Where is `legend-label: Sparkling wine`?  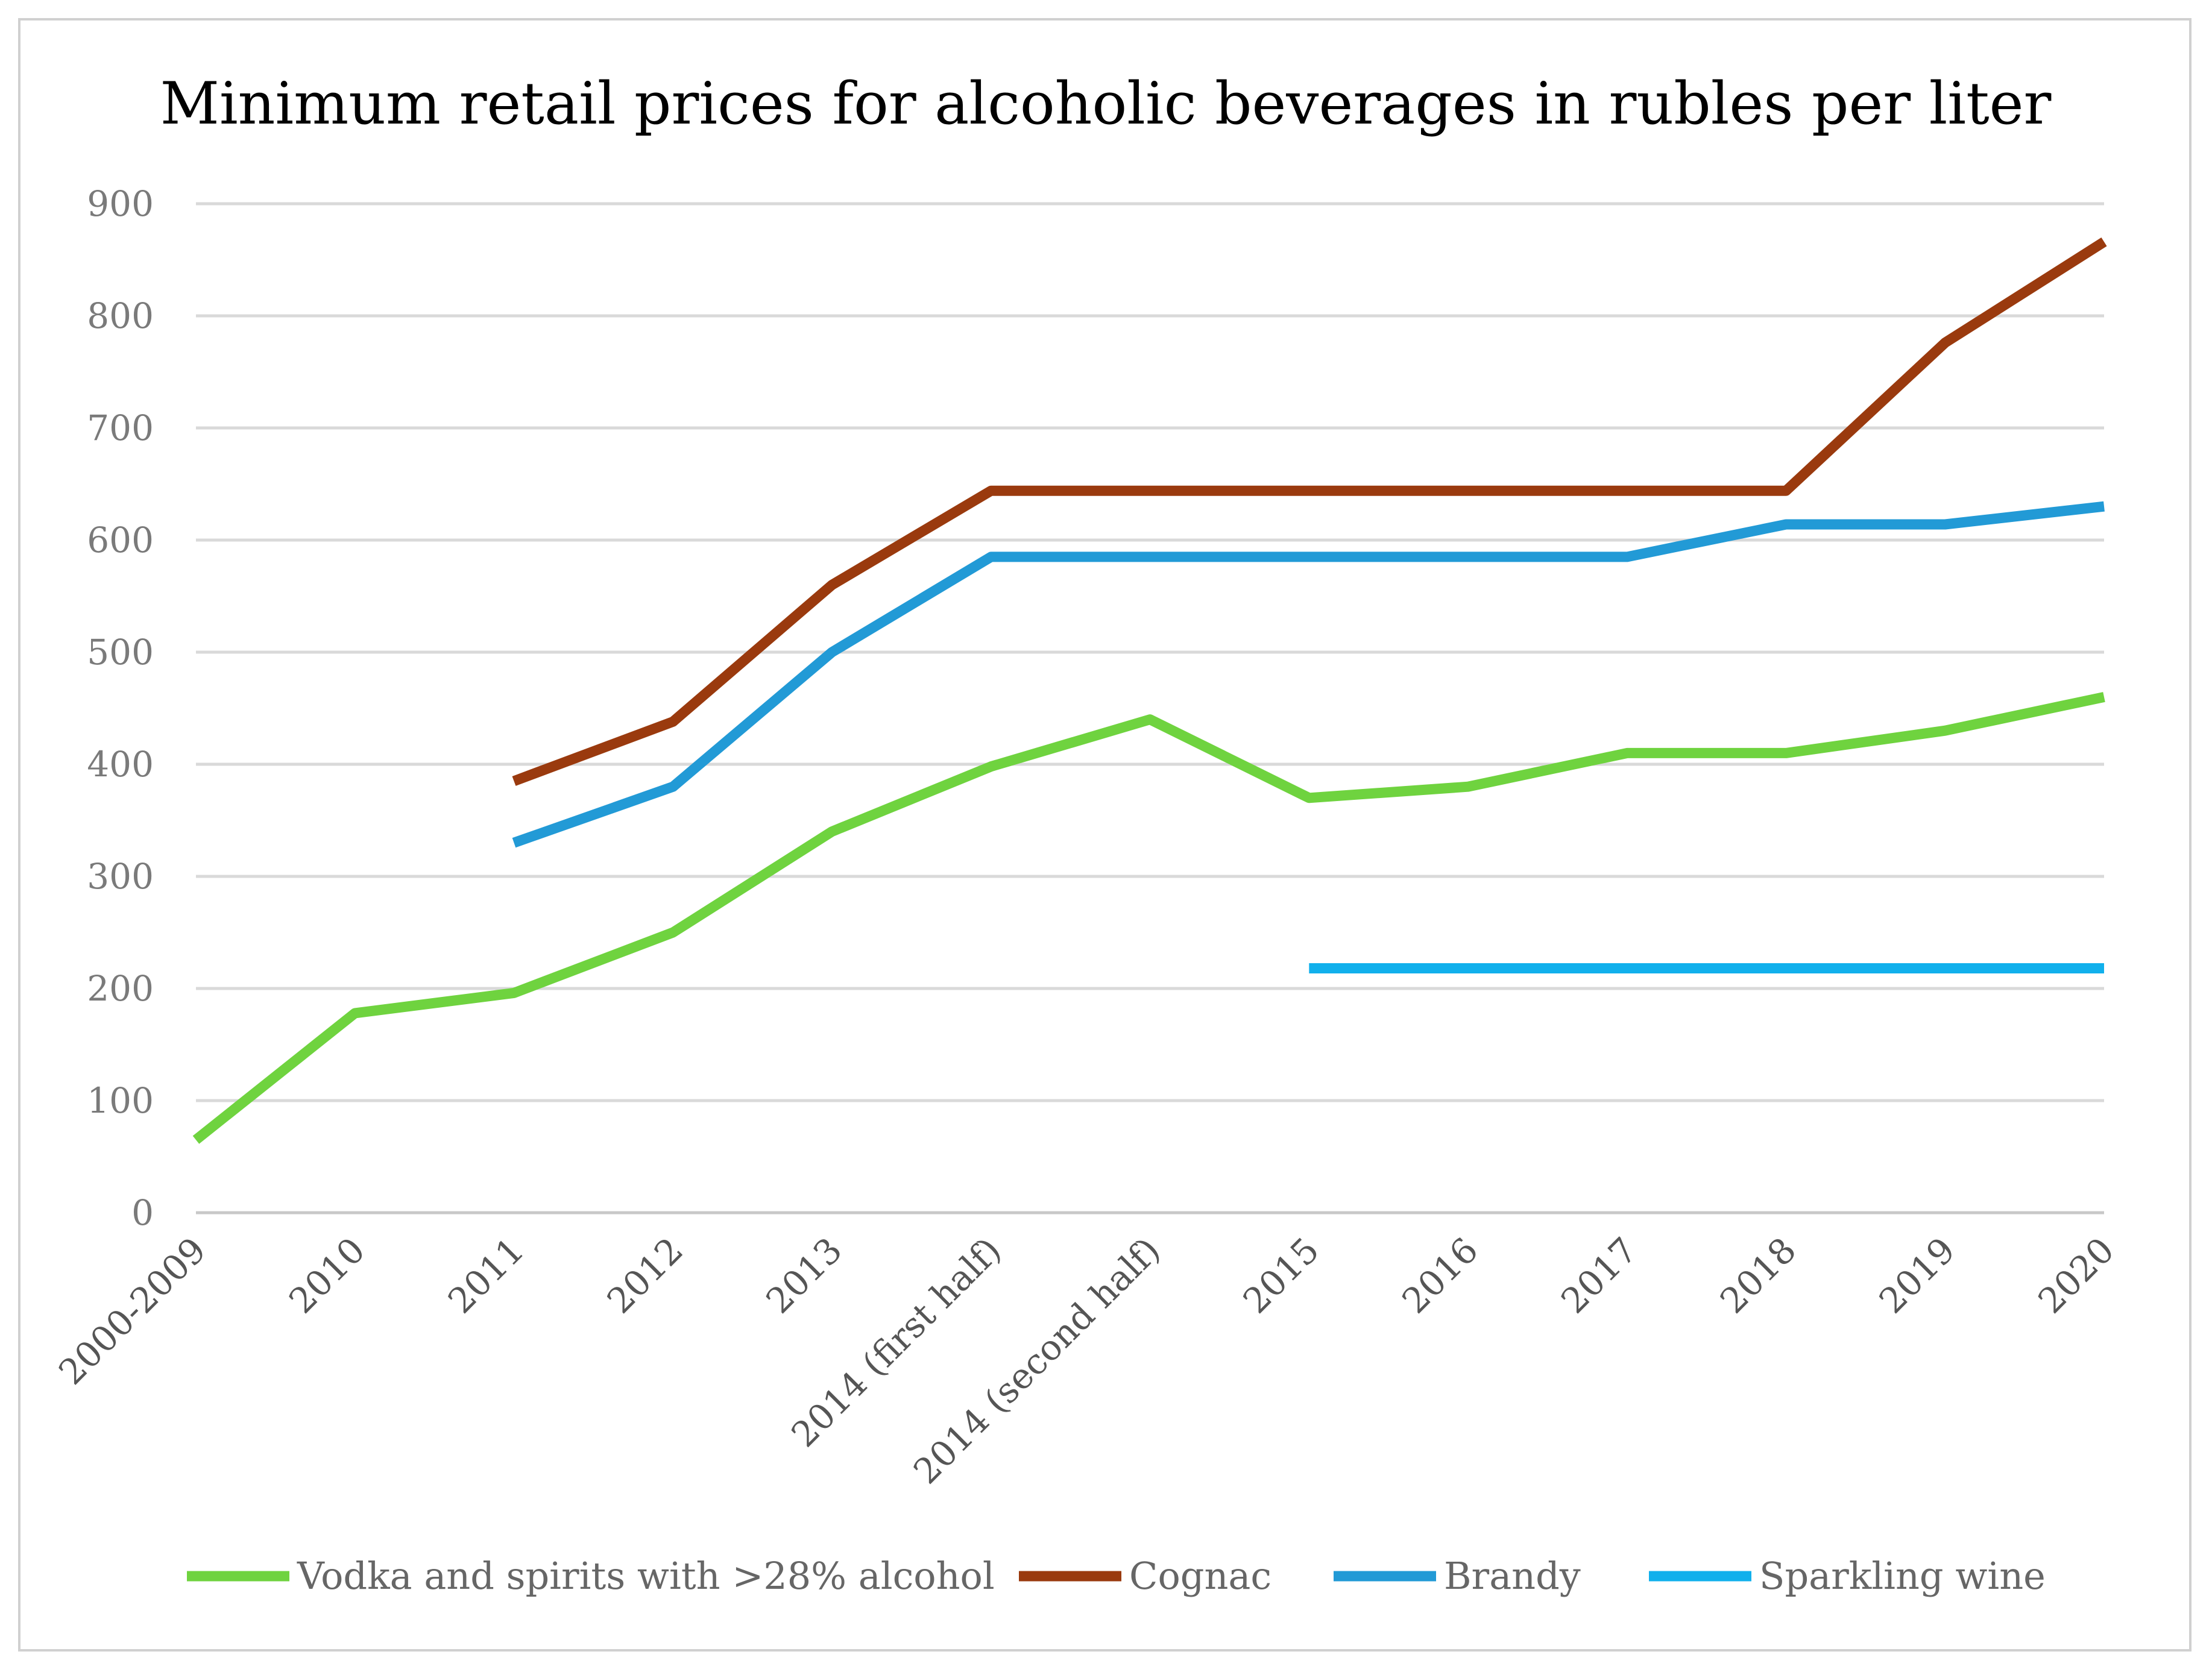
legend-label: Sparkling wine is located at coordinates (1902, 1576).